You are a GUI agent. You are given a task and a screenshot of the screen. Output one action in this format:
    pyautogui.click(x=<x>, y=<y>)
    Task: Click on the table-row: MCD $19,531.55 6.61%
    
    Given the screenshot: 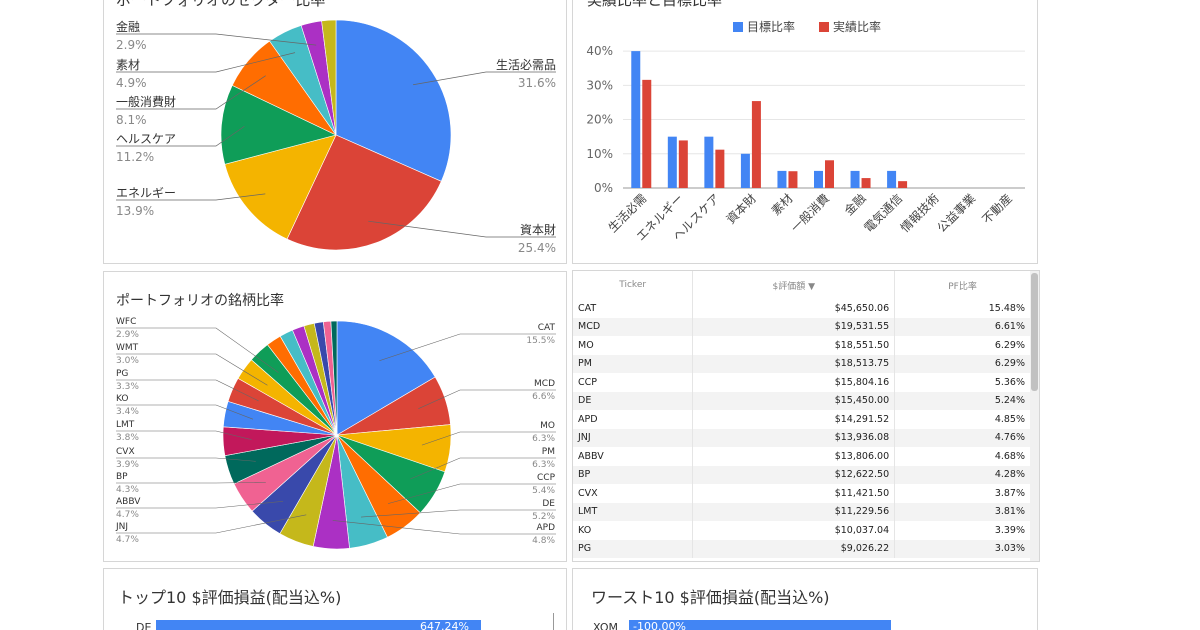 What is the action you would take?
    pyautogui.click(x=802, y=326)
    